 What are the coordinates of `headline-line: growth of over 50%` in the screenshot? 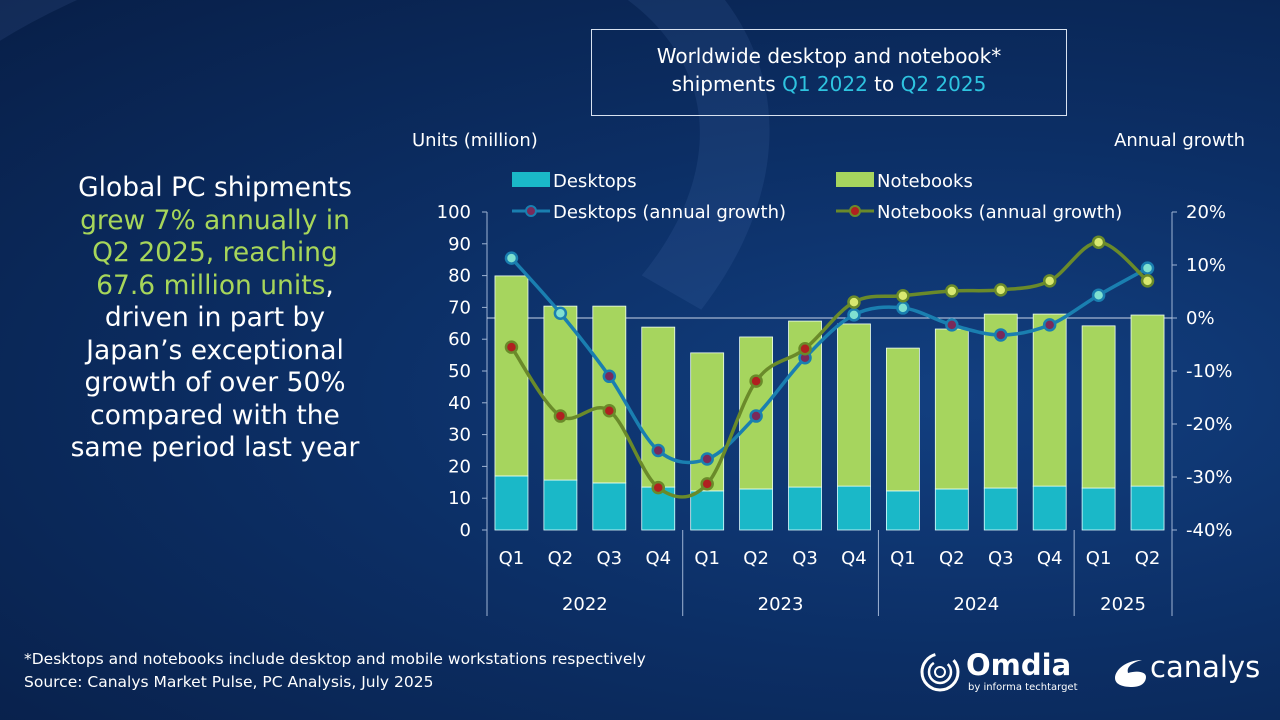 It's located at (215, 382).